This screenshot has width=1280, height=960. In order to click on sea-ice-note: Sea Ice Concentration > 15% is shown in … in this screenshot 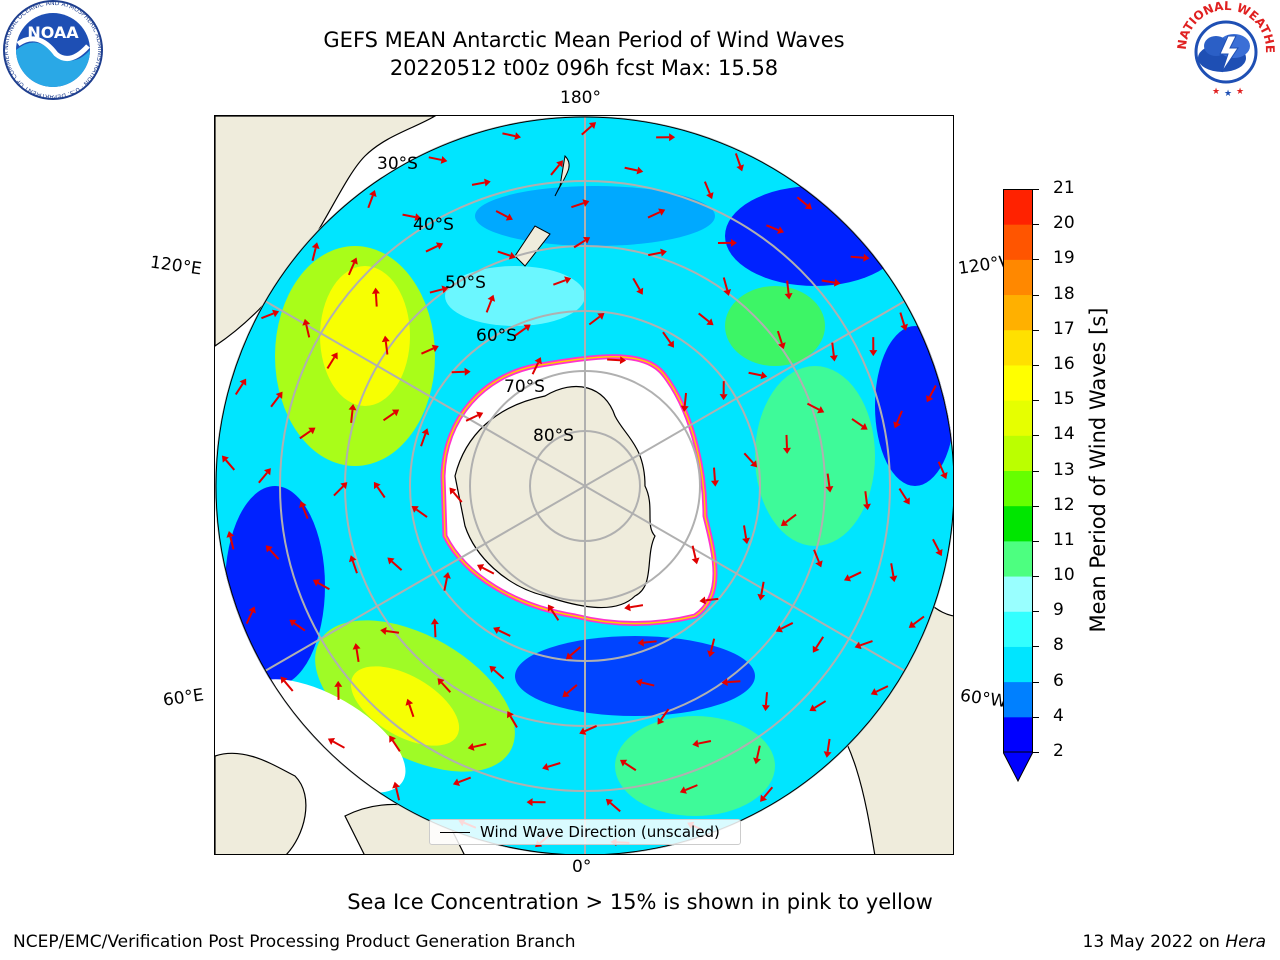, I will do `click(640, 902)`.